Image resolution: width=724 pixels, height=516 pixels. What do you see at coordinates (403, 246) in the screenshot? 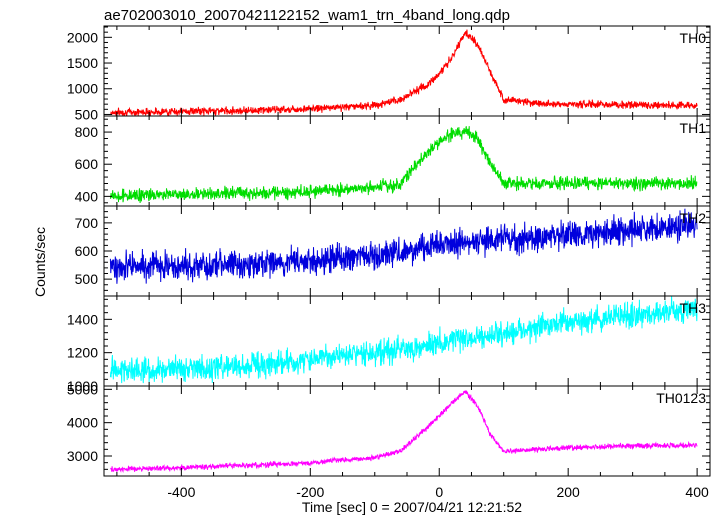
I see `series-line-th2` at bounding box center [403, 246].